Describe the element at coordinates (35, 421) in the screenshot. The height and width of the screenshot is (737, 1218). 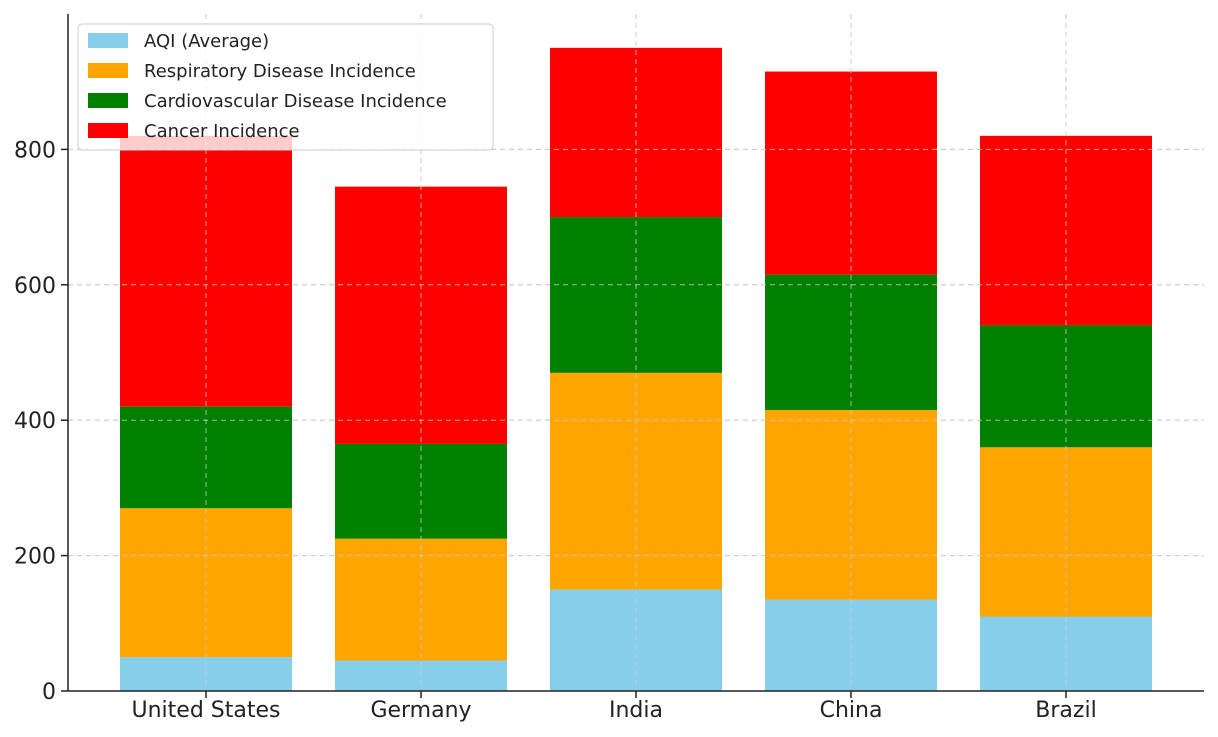
I see `y-tick-label: 400` at that location.